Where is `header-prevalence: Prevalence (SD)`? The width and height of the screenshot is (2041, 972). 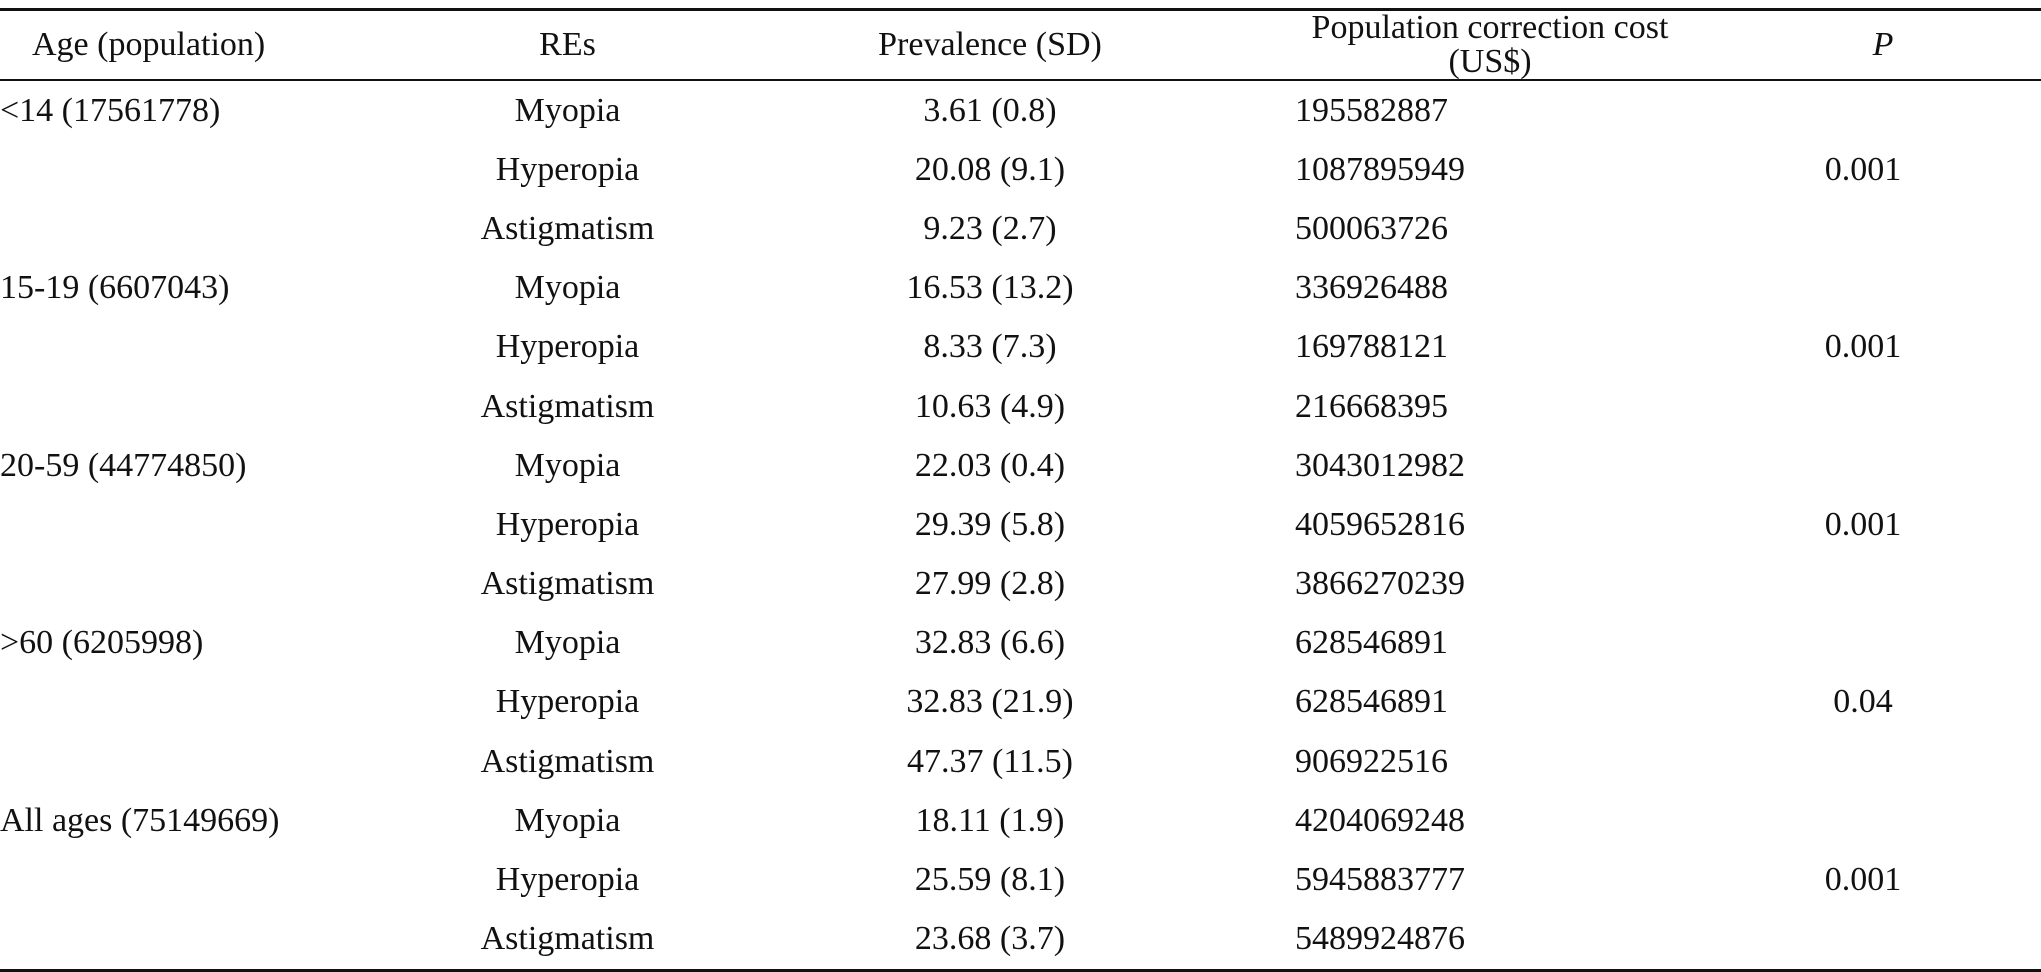
header-prevalence: Prevalence (SD) is located at coordinates (990, 44).